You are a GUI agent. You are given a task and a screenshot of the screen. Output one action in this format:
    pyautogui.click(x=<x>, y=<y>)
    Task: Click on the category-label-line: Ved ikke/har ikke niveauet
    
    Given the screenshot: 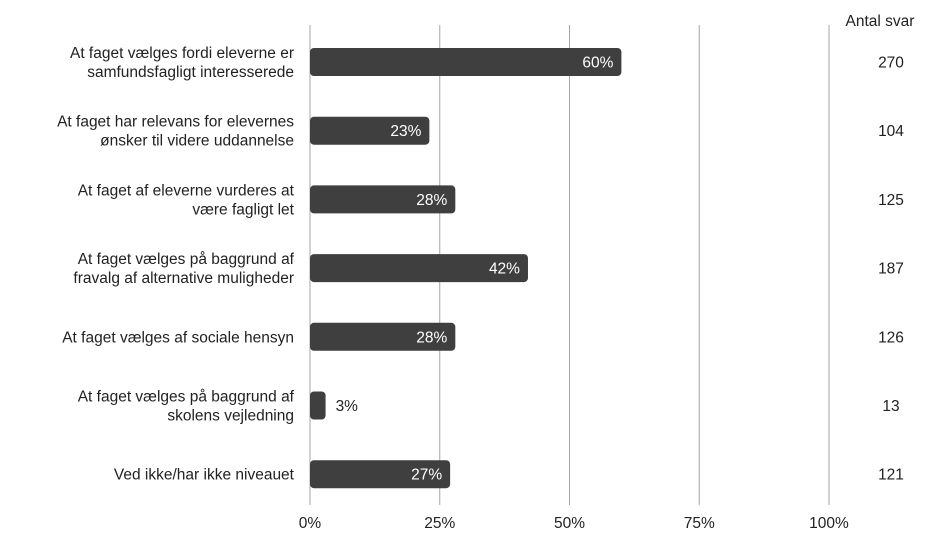 What is the action you would take?
    pyautogui.click(x=204, y=475)
    